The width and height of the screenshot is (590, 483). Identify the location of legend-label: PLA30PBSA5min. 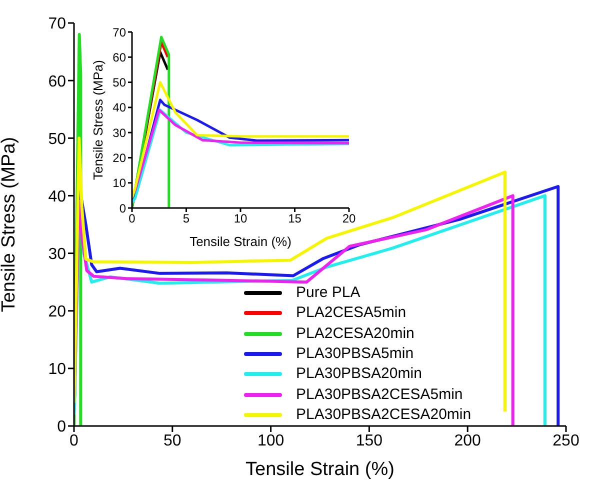
(355, 354).